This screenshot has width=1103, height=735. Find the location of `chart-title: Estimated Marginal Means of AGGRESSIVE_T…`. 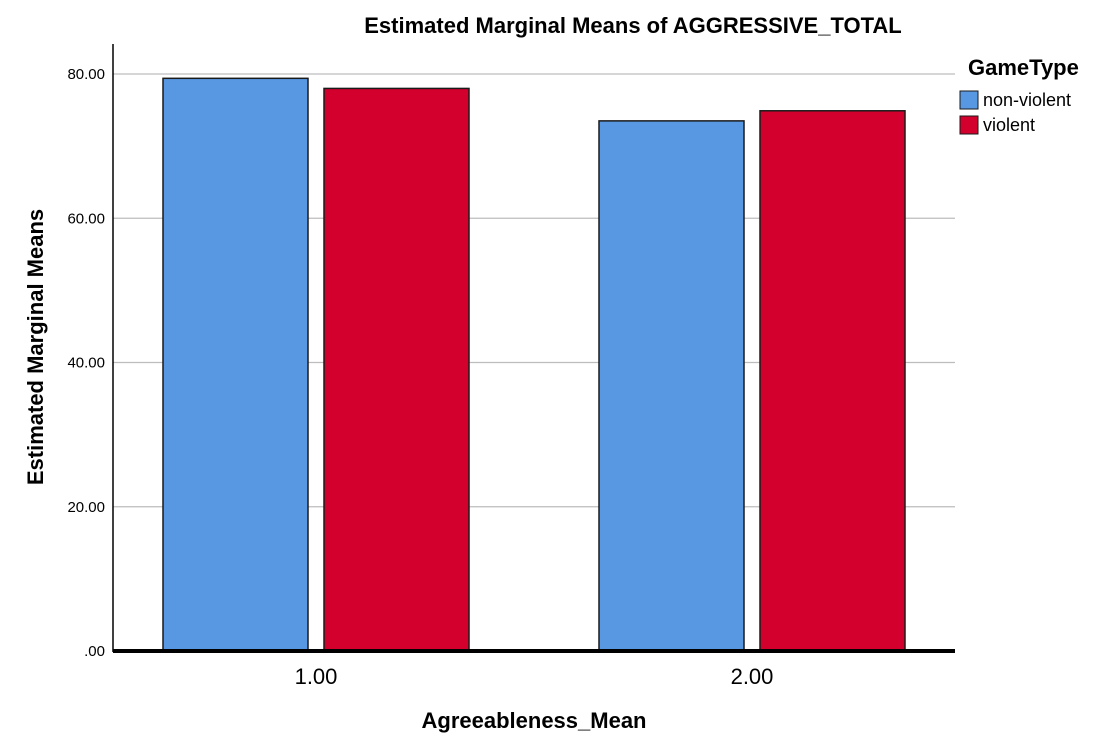

chart-title: Estimated Marginal Means of AGGRESSIVE_T… is located at coordinates (632, 25).